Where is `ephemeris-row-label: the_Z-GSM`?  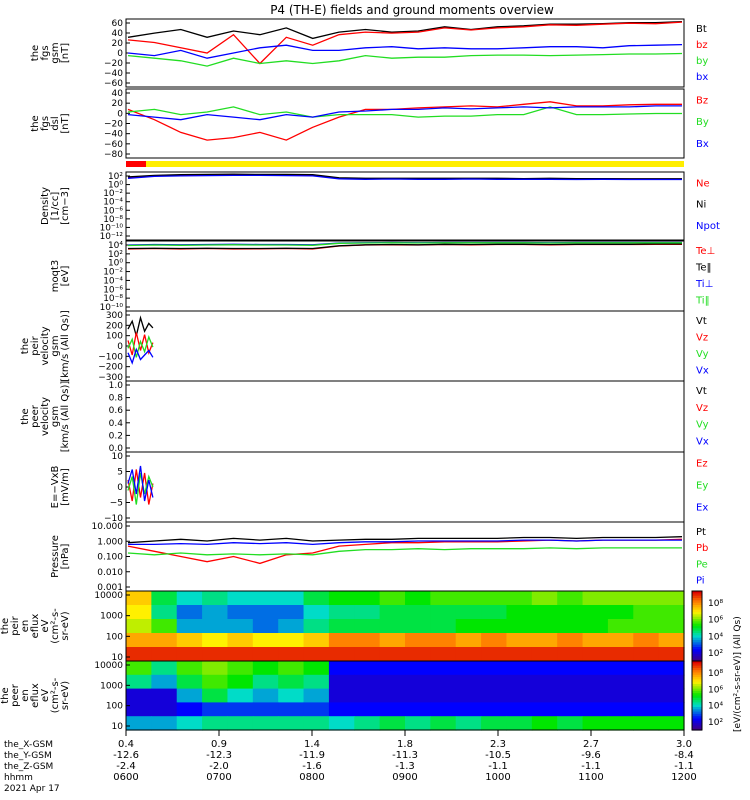
ephemeris-row-label: the_Z-GSM is located at coordinates (28, 767).